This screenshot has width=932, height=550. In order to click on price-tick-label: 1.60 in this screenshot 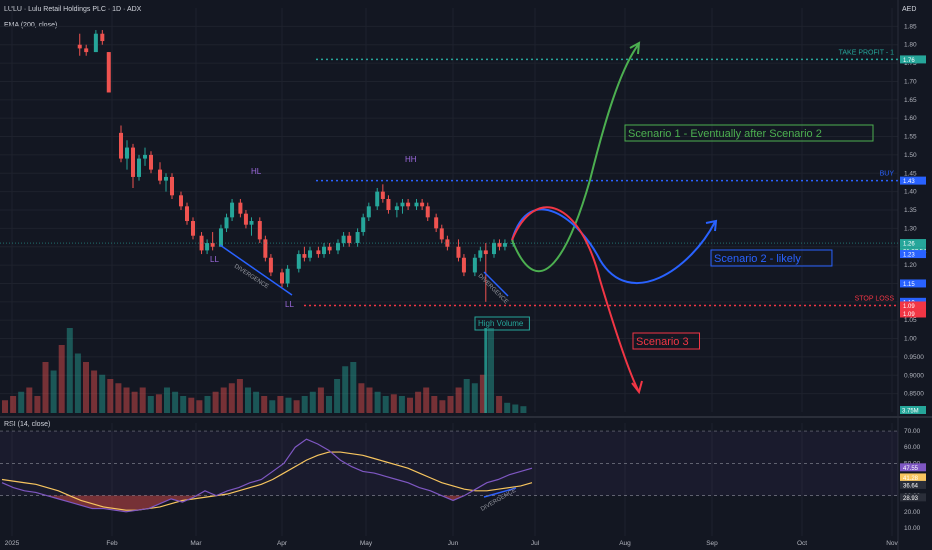, I will do `click(910, 118)`.